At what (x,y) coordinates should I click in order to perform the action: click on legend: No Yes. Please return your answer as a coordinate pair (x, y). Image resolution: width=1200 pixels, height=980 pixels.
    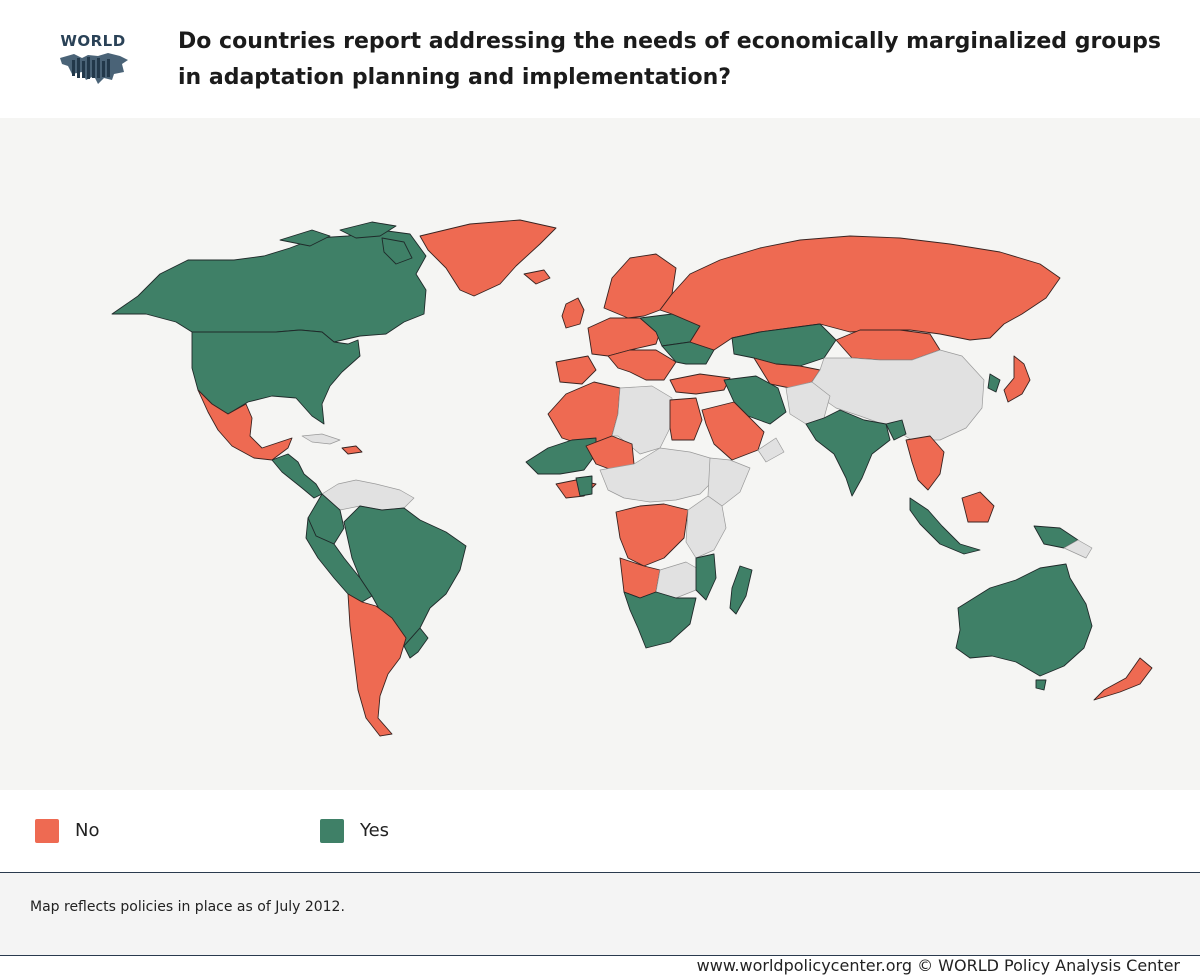
    Looking at the image, I should click on (600, 831).